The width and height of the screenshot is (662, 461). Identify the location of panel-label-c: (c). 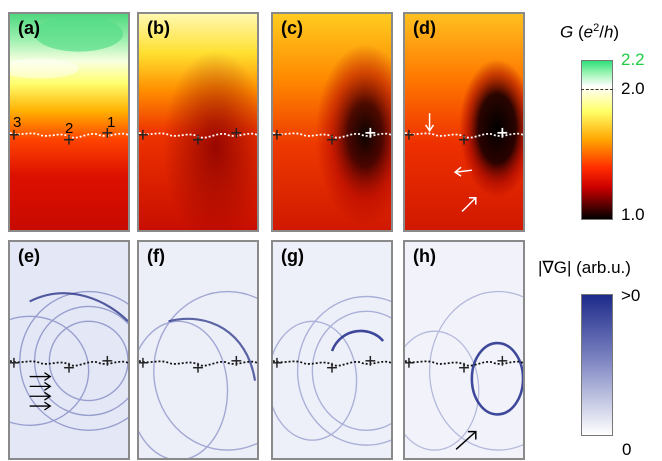
(292, 28).